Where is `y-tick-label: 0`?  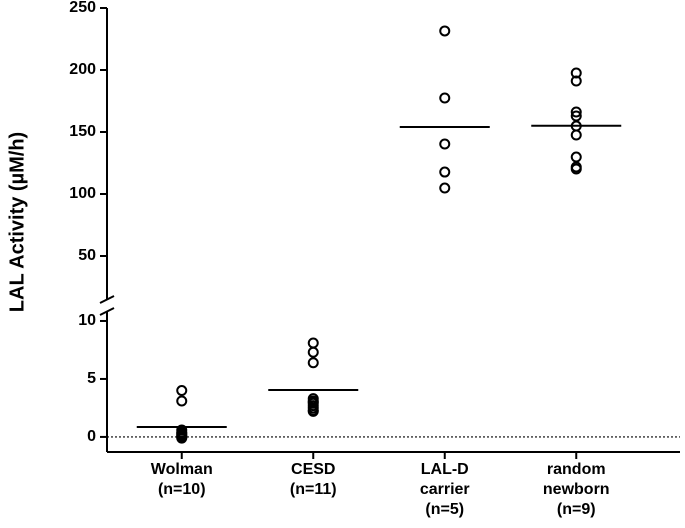
y-tick-label: 0 is located at coordinates (91, 436).